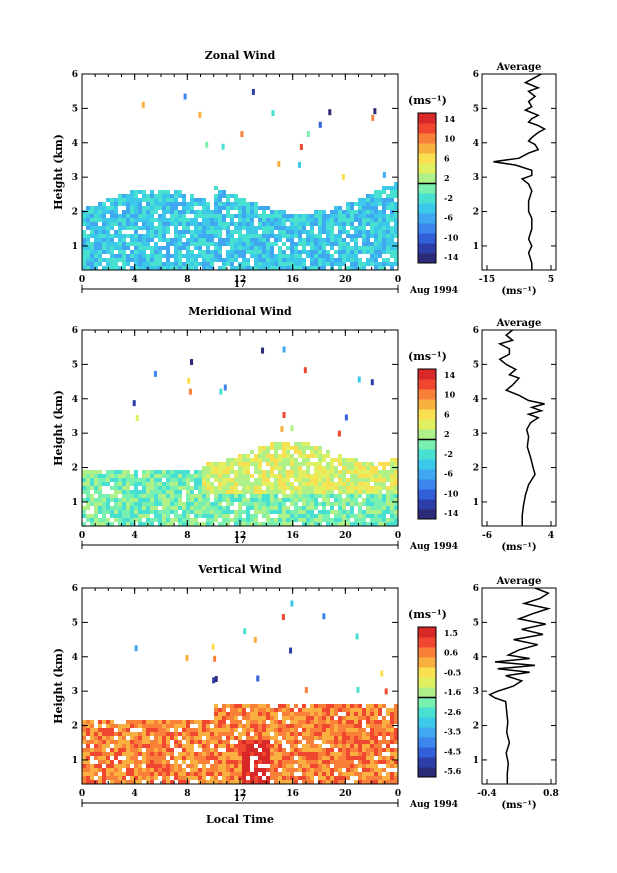 The height and width of the screenshot is (873, 617). I want to click on colorbar-swatch, so click(427, 158).